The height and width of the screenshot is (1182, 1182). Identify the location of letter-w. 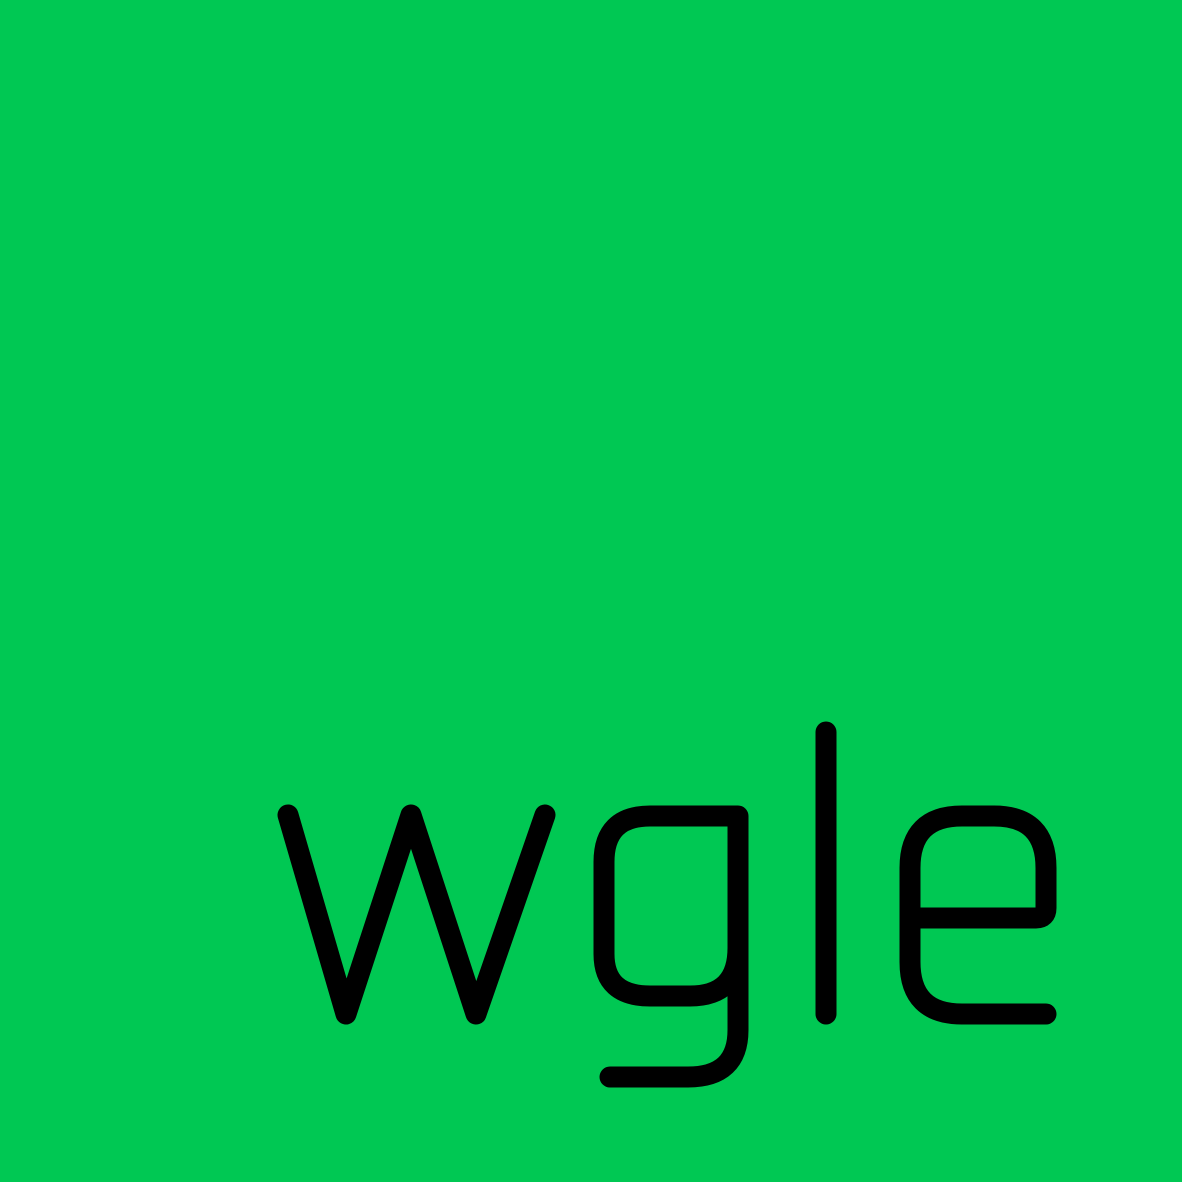
(416, 914).